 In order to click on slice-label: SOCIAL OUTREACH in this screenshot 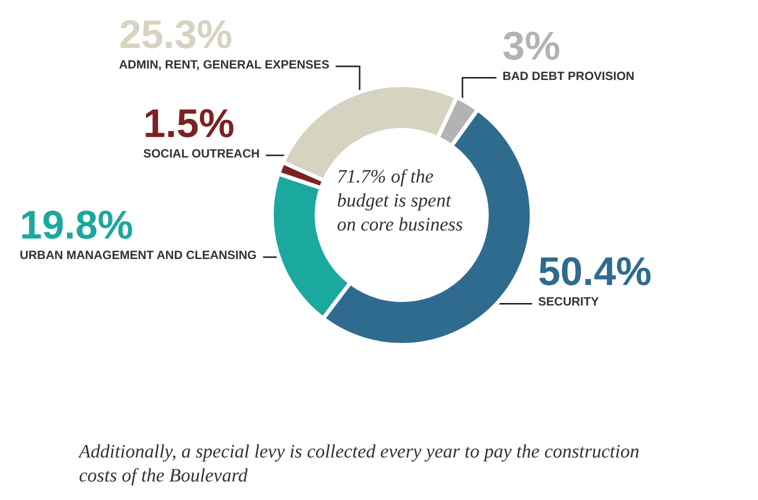, I will do `click(201, 153)`.